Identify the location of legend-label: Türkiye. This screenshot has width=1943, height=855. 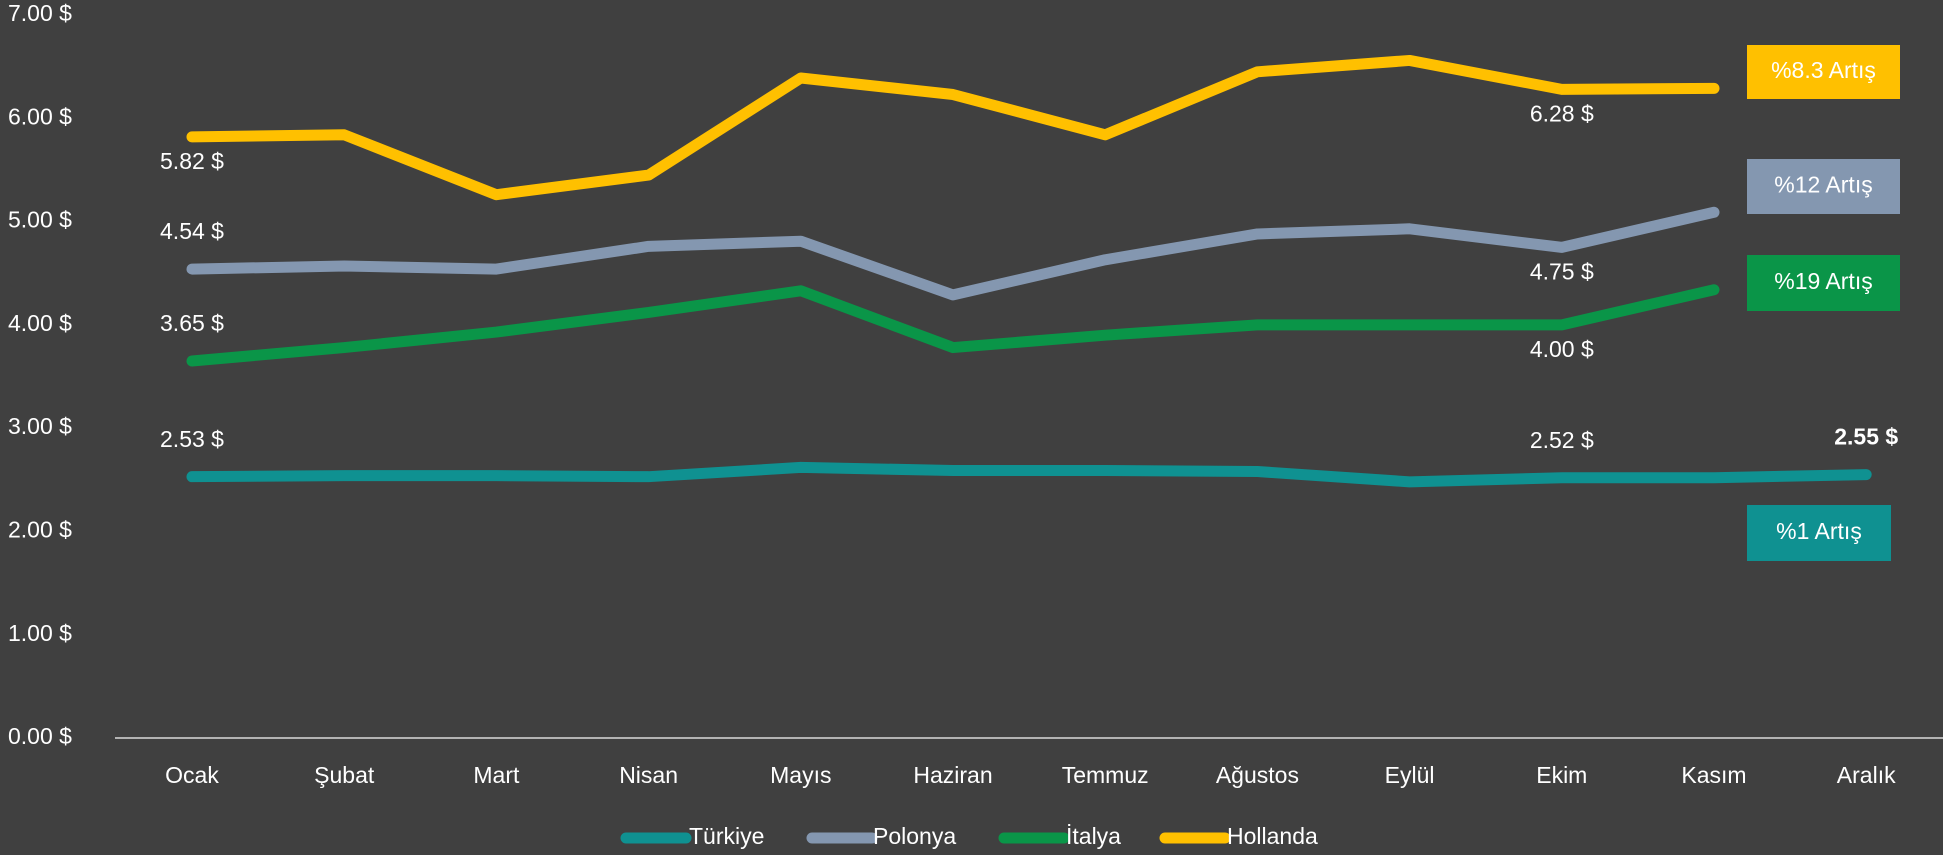
(726, 836).